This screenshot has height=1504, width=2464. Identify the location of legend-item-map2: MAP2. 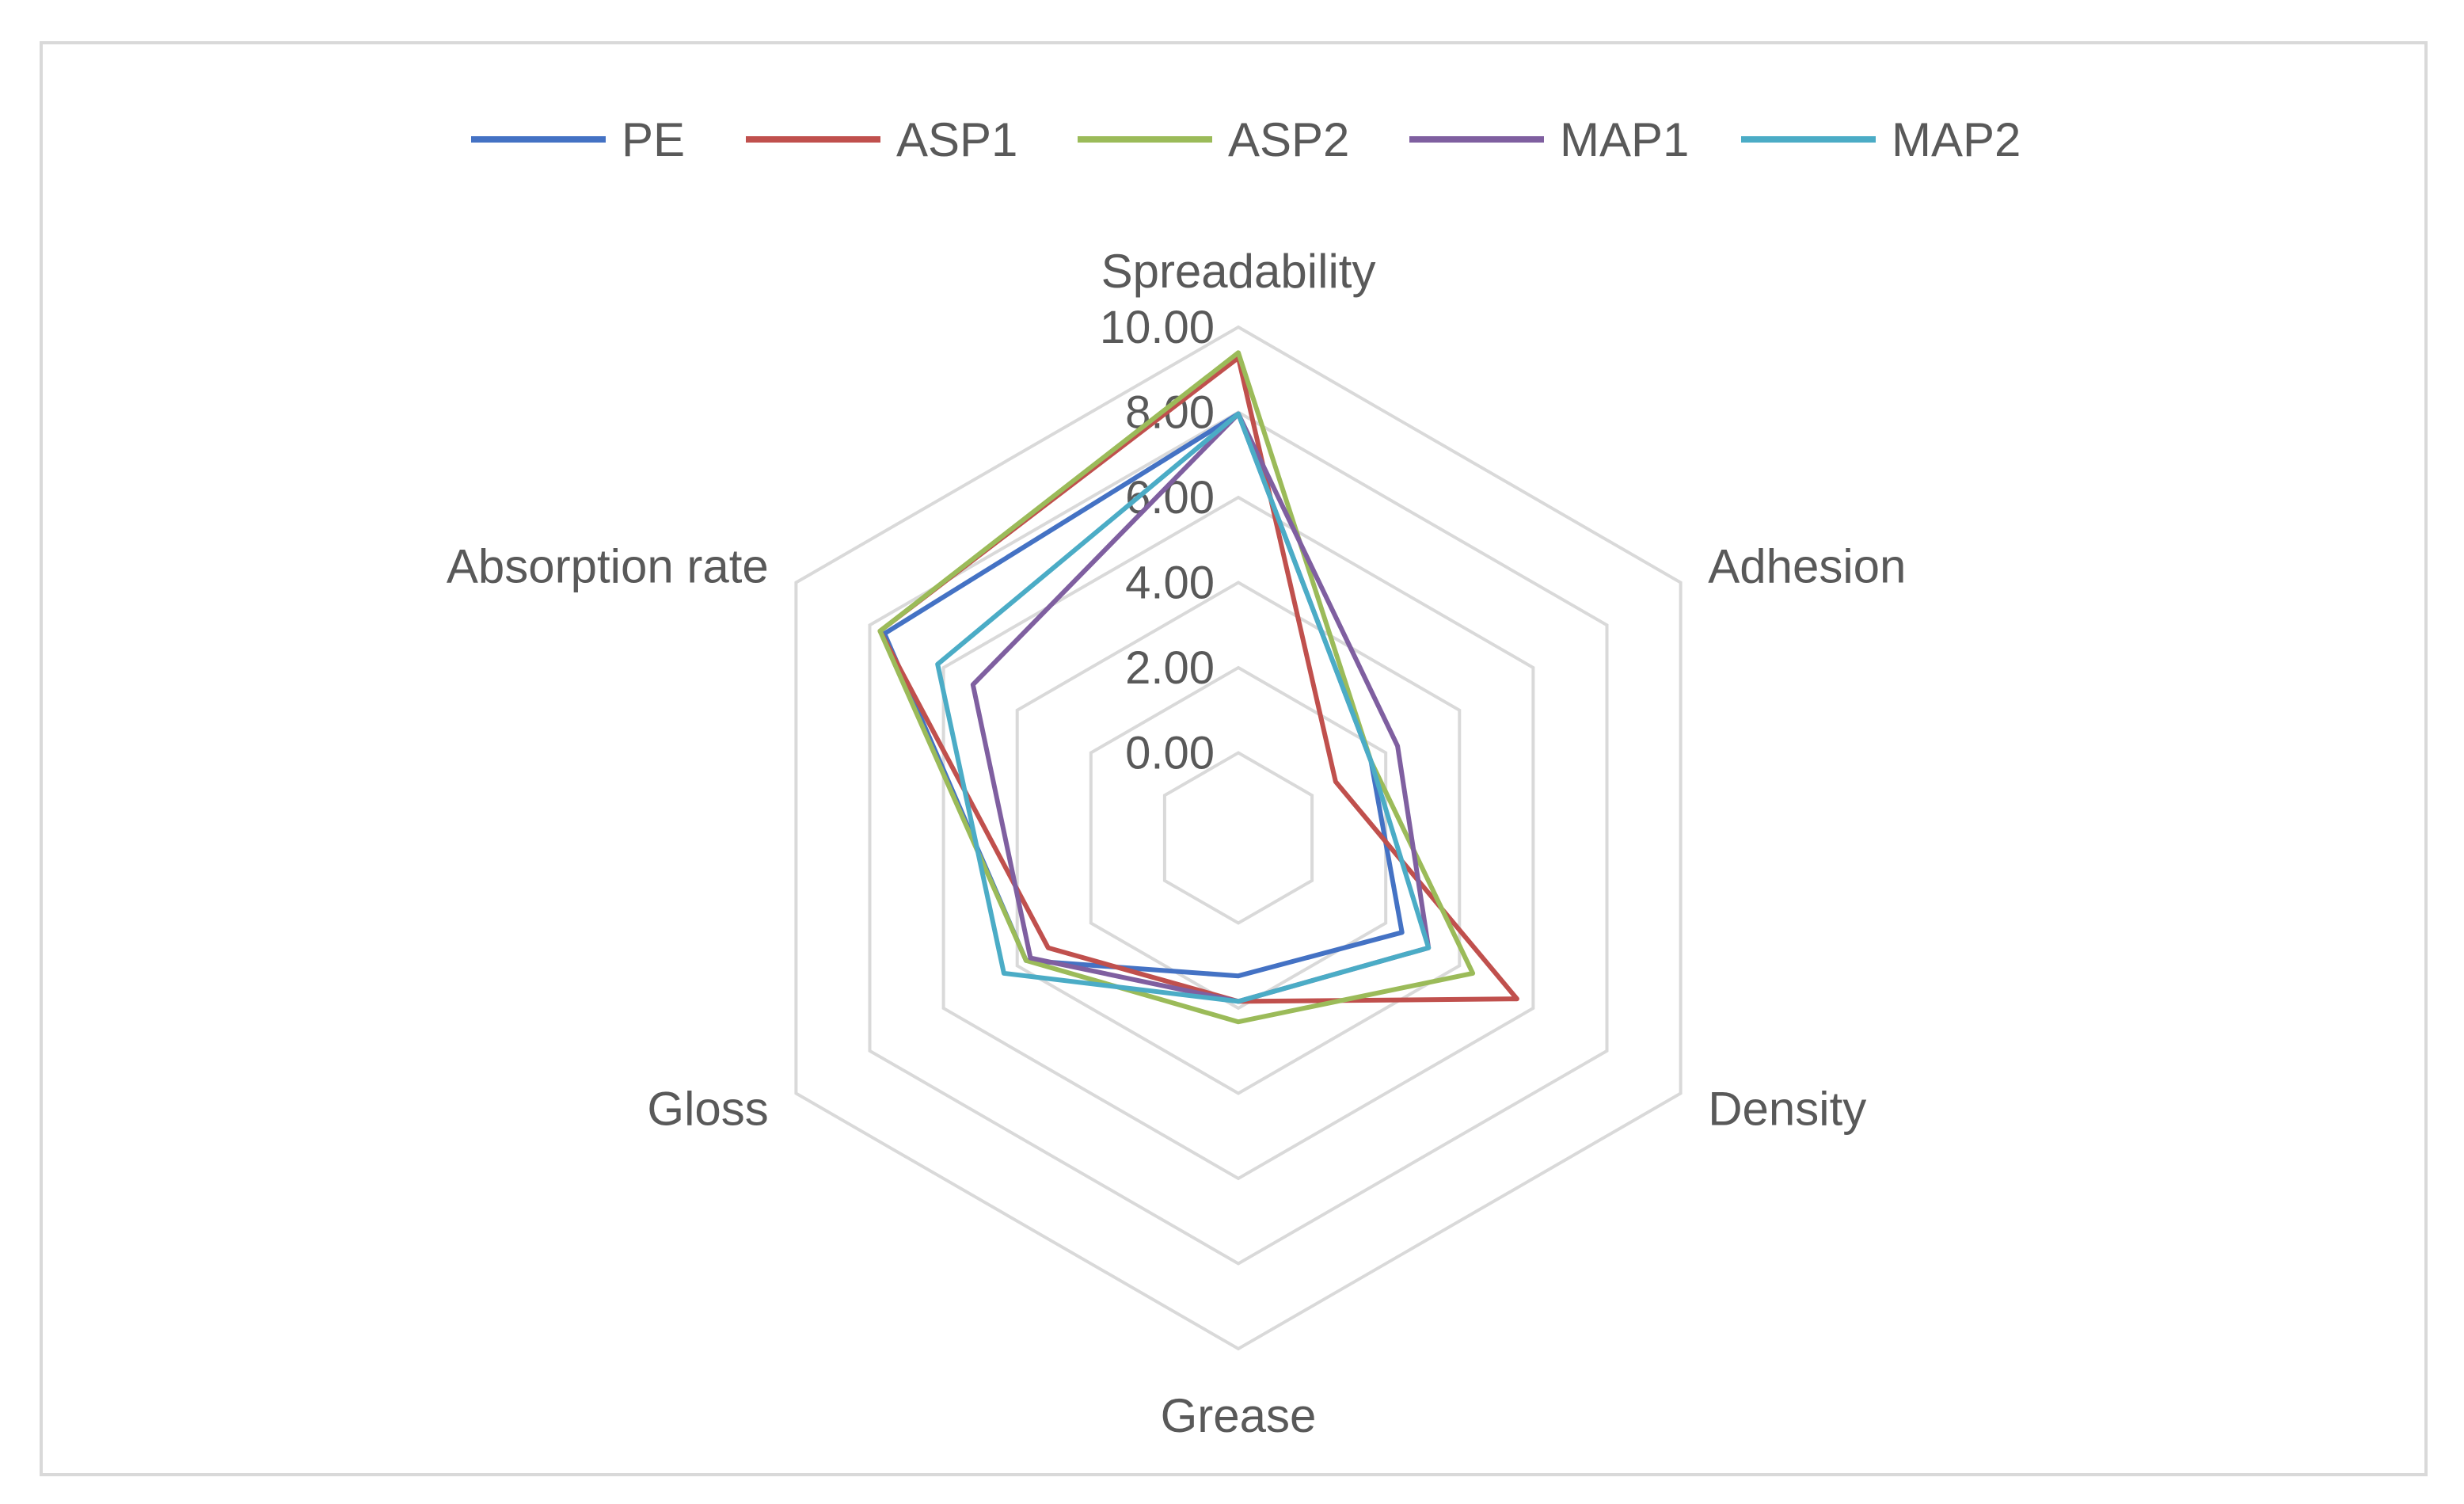
(1881, 139).